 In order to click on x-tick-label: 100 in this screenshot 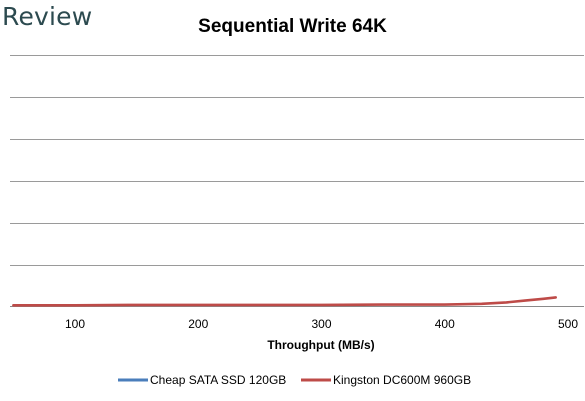, I will do `click(75, 324)`.